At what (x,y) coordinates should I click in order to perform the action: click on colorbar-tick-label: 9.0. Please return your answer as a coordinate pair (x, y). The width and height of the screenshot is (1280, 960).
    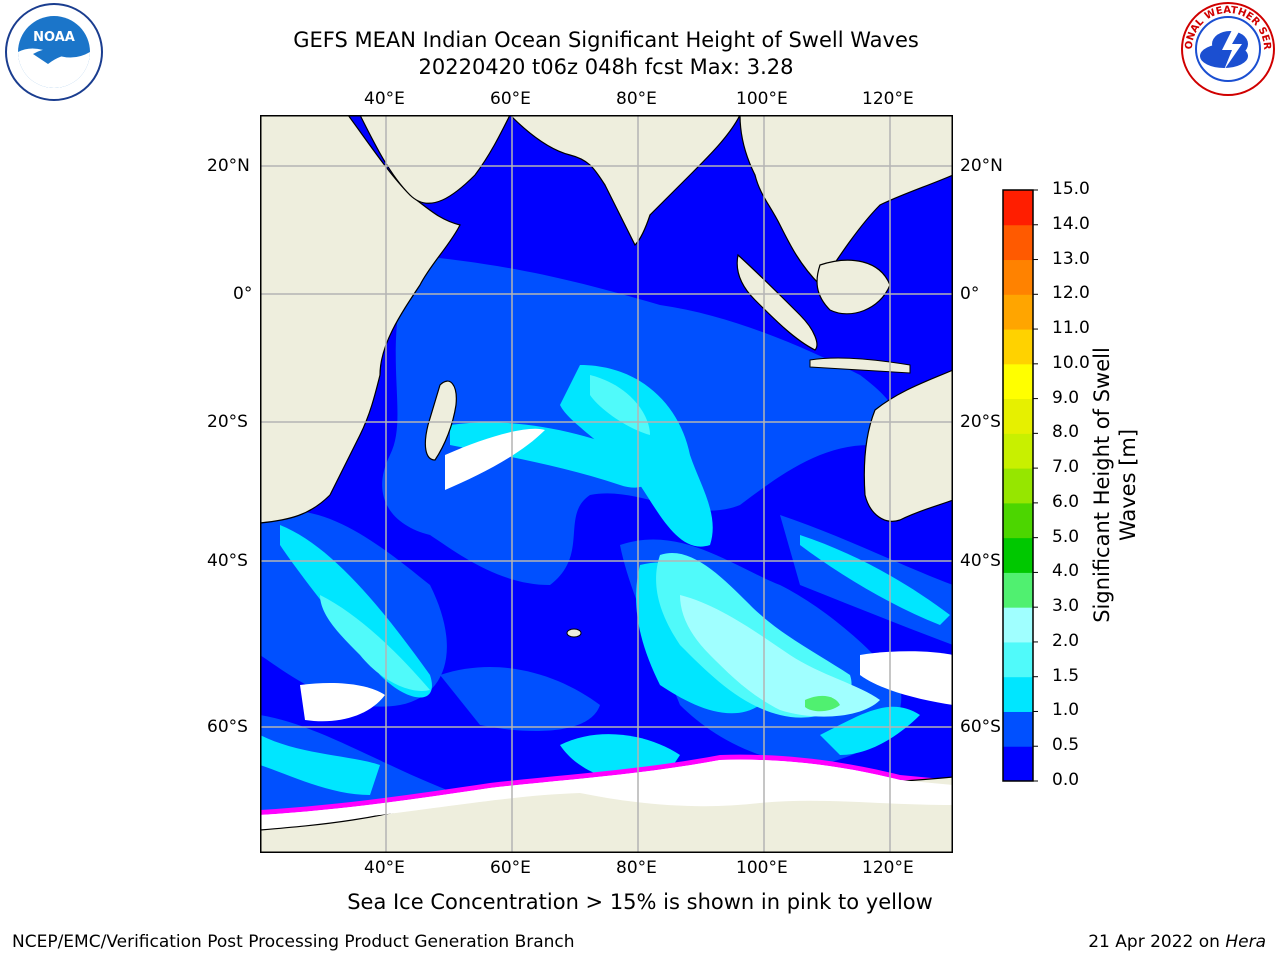
    Looking at the image, I should click on (1066, 397).